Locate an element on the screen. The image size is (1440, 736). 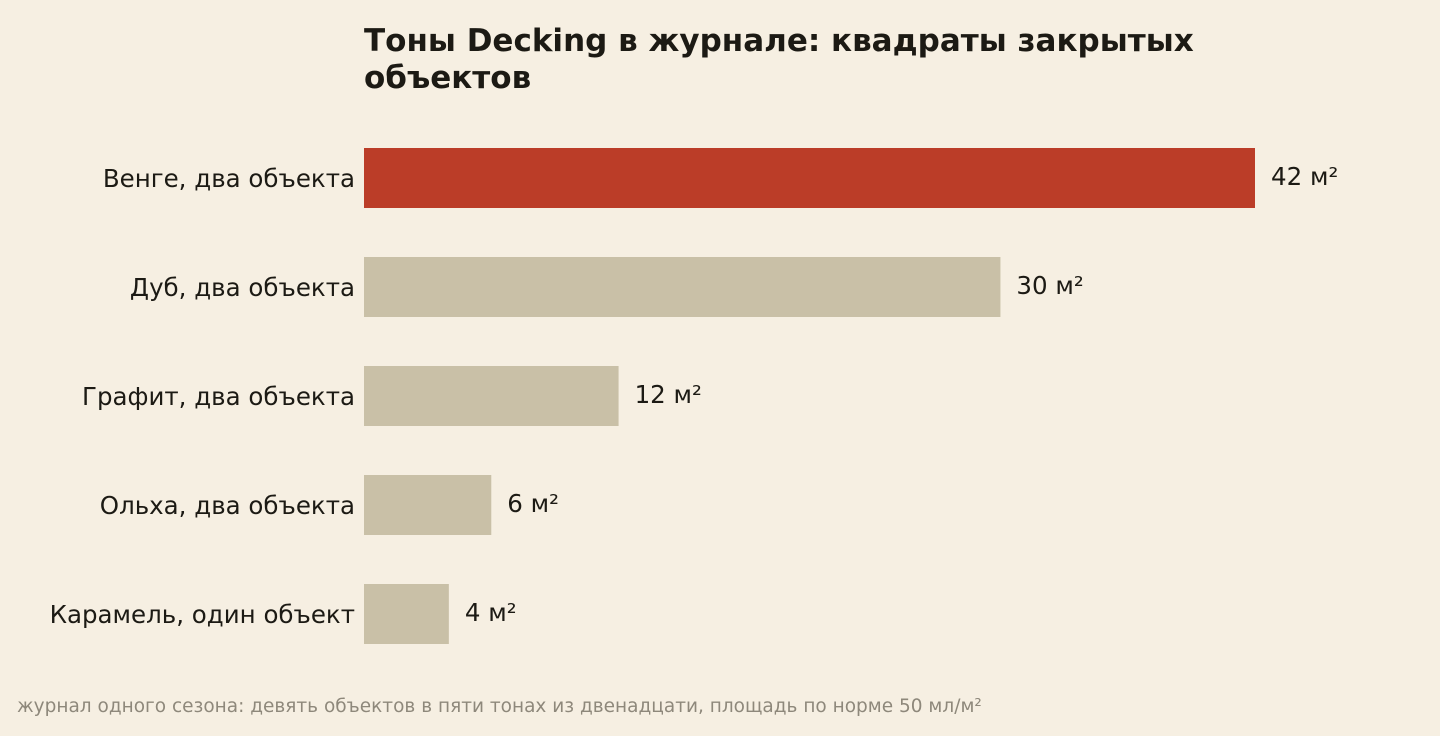
category-label: Дуб, два объекта is located at coordinates (242, 287).